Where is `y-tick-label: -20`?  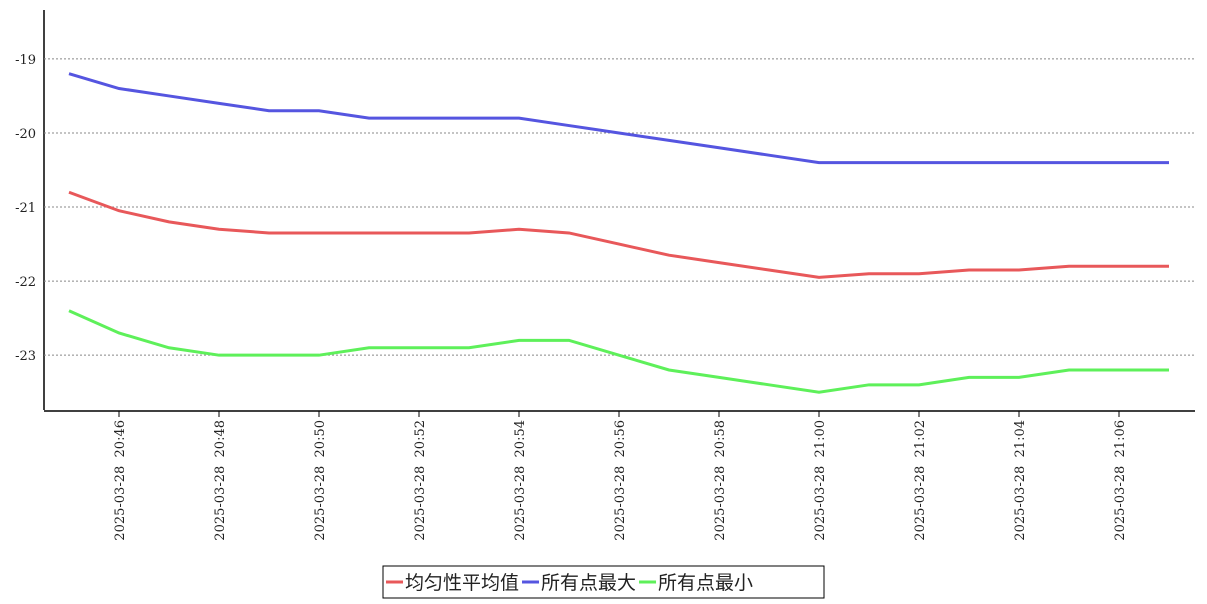 y-tick-label: -20 is located at coordinates (25, 134).